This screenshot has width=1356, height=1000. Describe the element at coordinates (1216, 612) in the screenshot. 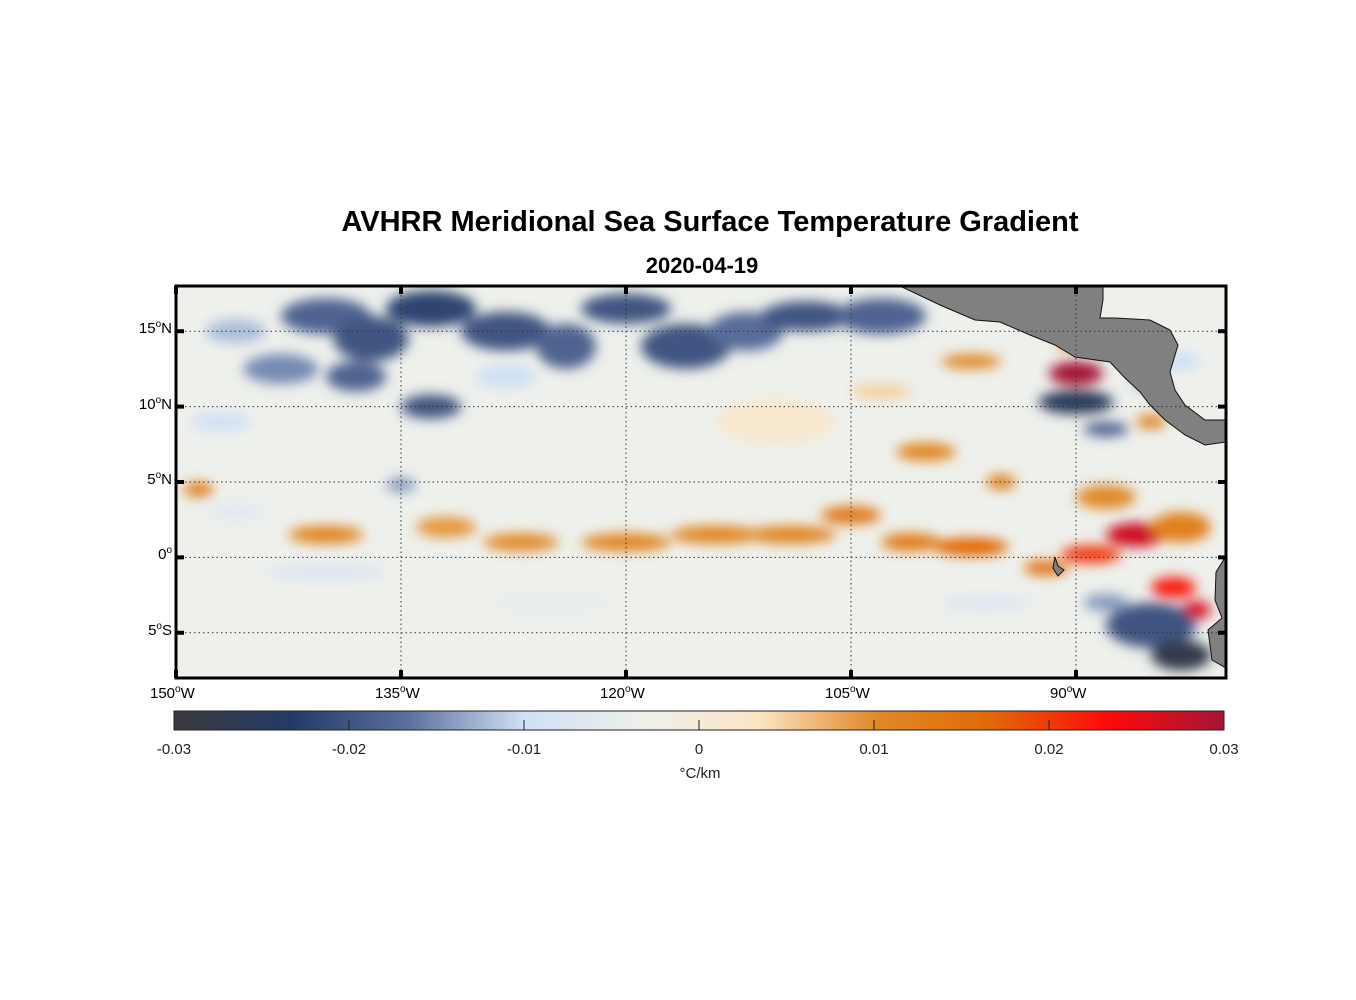

I see `south-america-land` at that location.